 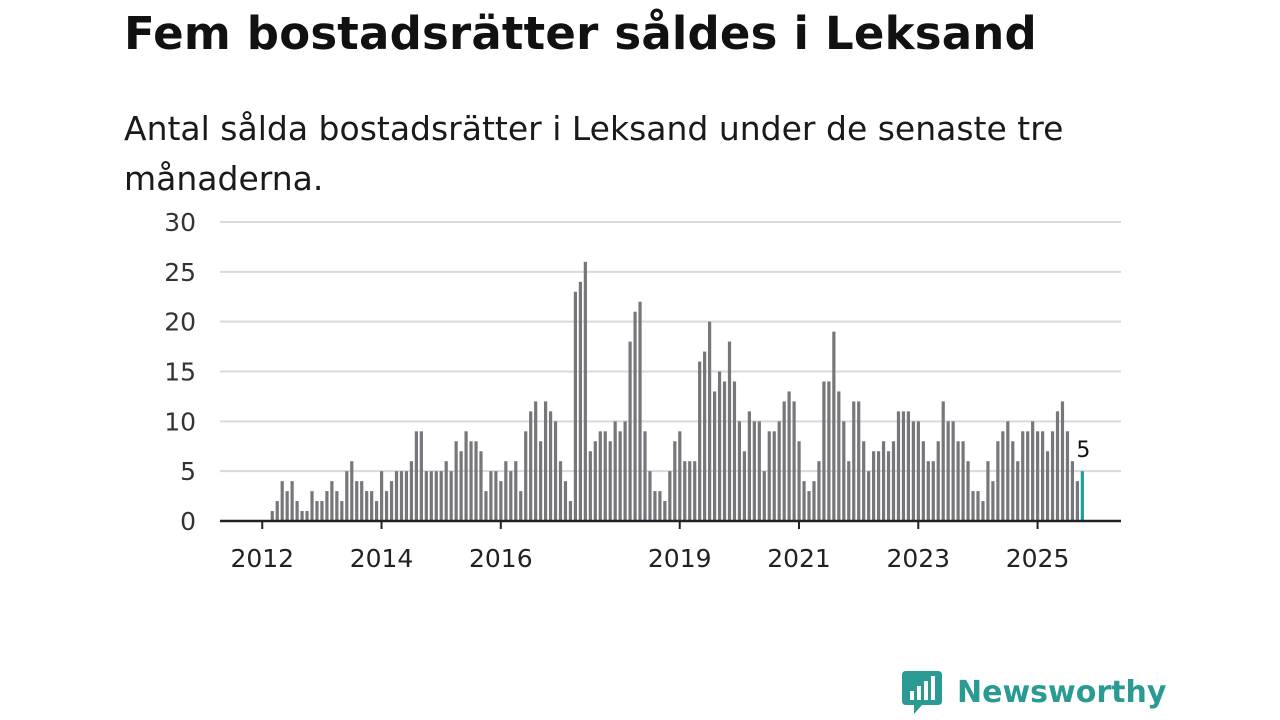 I want to click on y-tick-label: 10, so click(x=180, y=421).